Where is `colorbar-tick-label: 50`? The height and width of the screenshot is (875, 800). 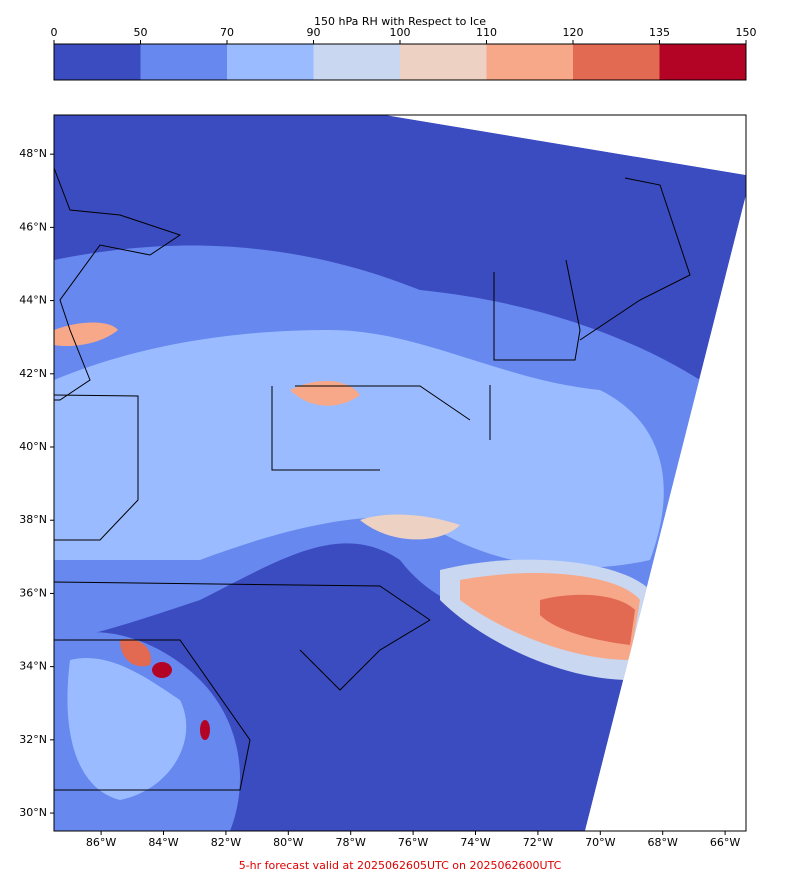
colorbar-tick-label: 50 is located at coordinates (141, 32).